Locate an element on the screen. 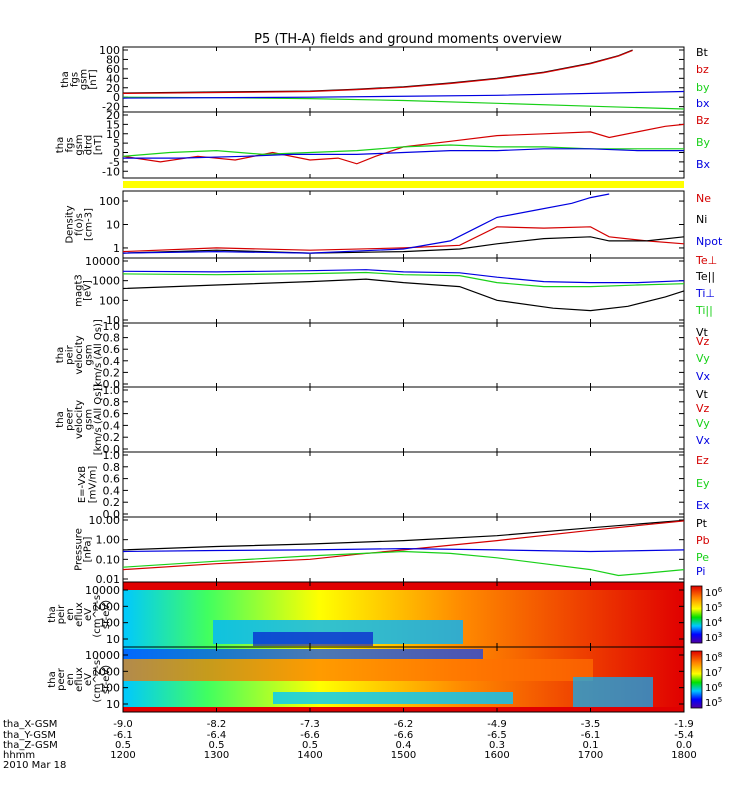  panel-frame is located at coordinates (403, 79).